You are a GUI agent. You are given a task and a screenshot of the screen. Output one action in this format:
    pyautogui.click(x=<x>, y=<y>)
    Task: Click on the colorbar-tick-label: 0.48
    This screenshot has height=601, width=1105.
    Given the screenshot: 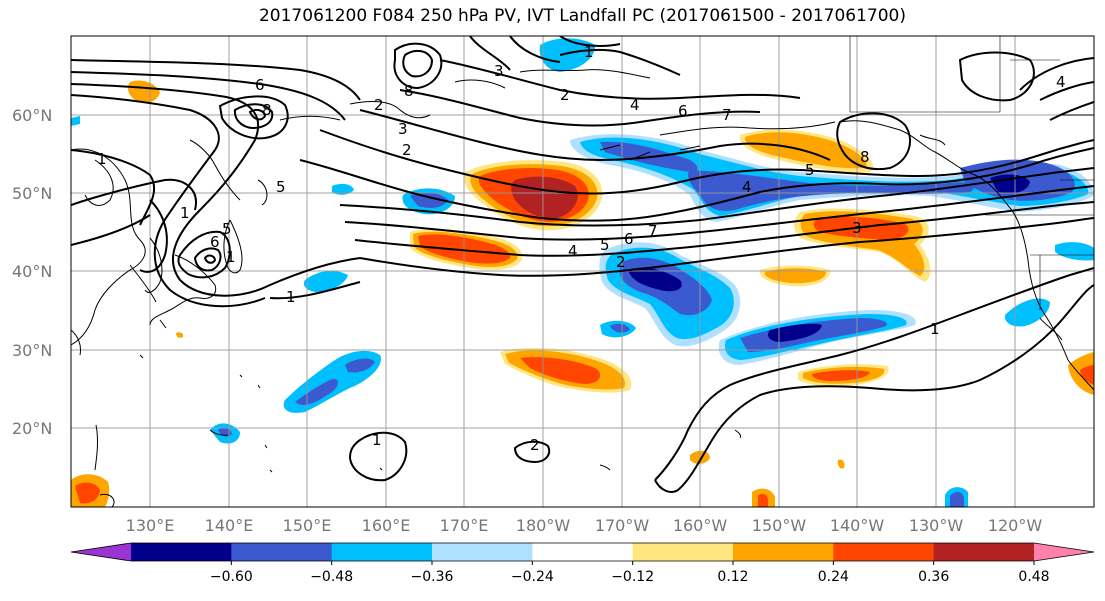 What is the action you would take?
    pyautogui.click(x=1033, y=577)
    